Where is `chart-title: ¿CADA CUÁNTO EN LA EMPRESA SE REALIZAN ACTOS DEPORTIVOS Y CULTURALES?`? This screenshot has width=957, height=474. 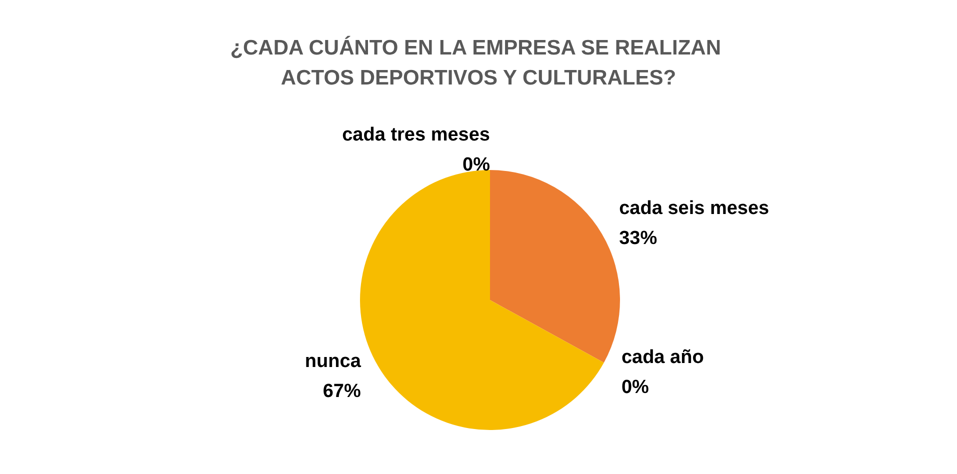 chart-title: ¿CADA CUÁNTO EN LA EMPRESA SE REALIZAN ACTOS DEPORTIVOS Y CULTURALES? is located at coordinates (478, 63).